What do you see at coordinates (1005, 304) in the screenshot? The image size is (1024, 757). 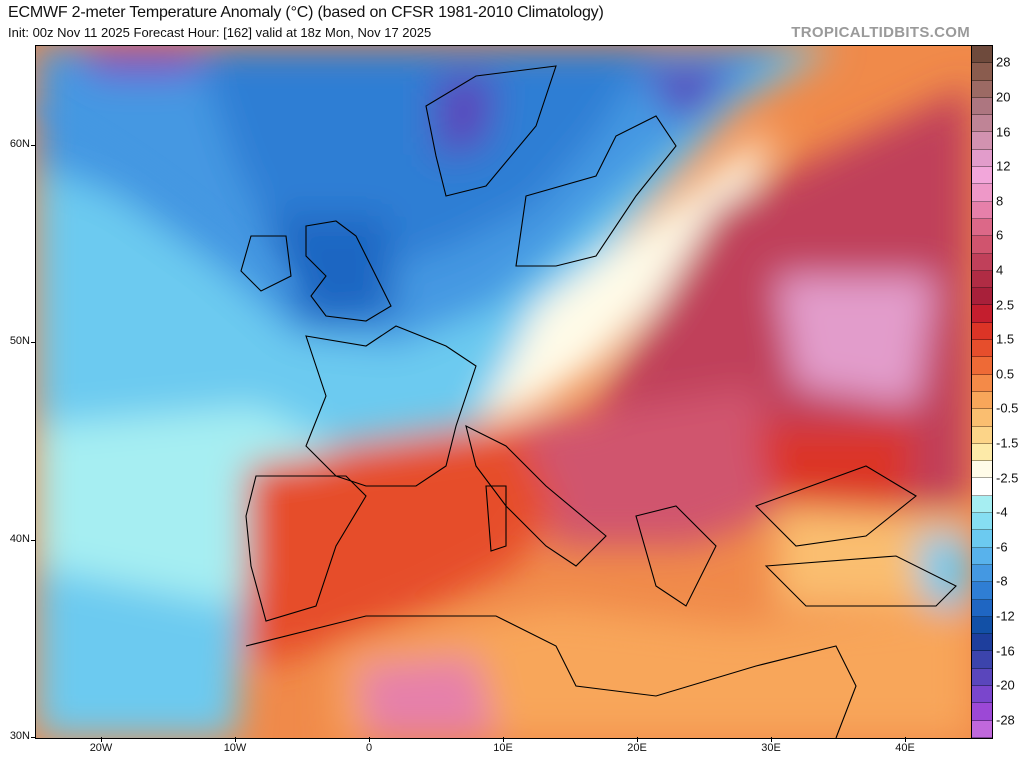 I see `colorbar-label: 2.5` at bounding box center [1005, 304].